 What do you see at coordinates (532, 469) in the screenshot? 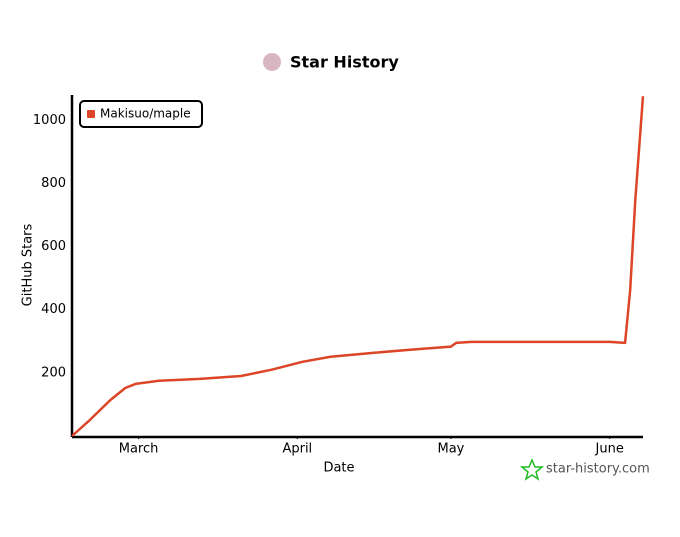
I see `watermark-icon` at bounding box center [532, 469].